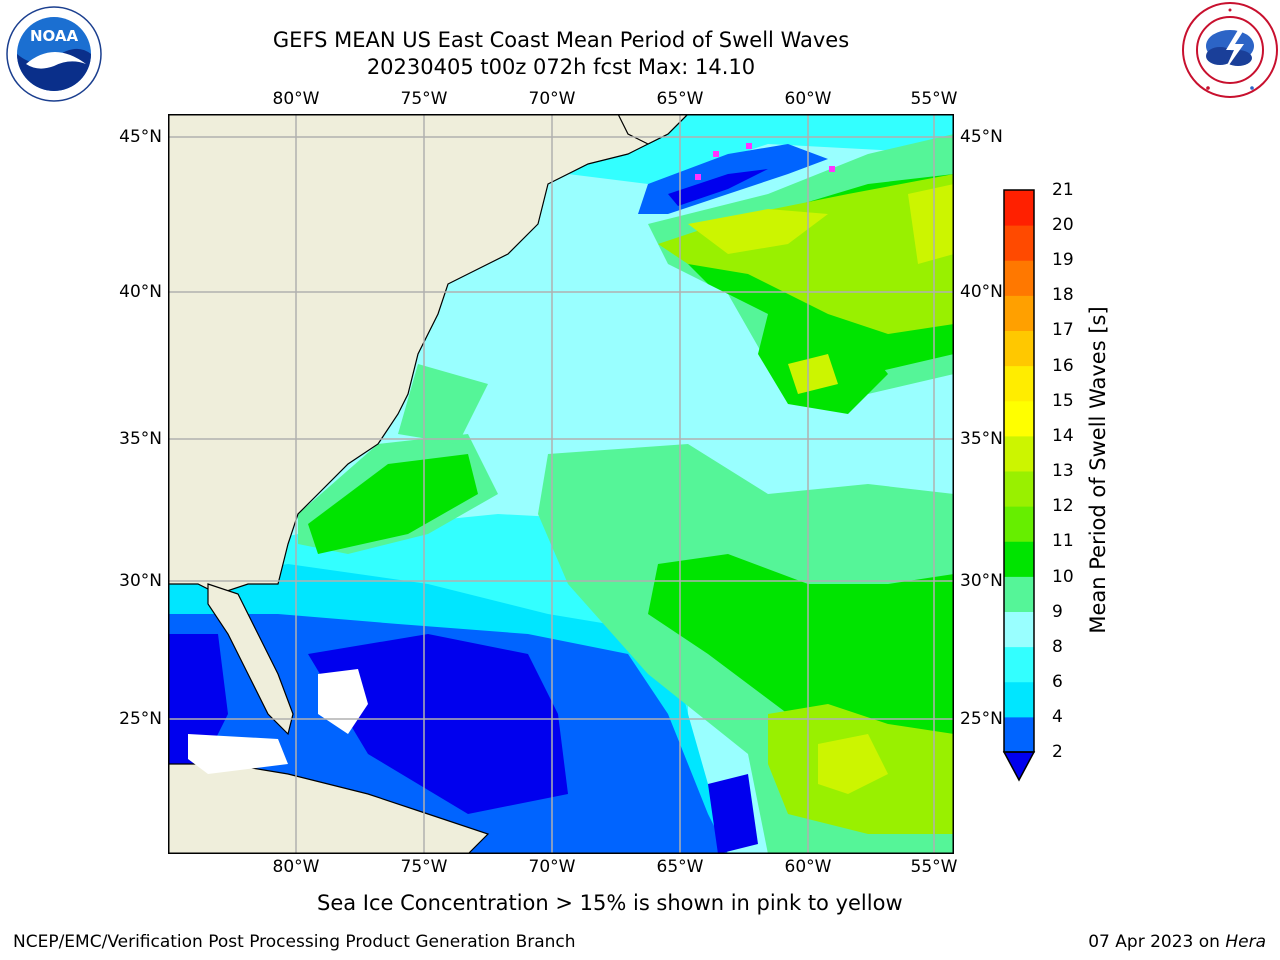 The height and width of the screenshot is (960, 1280). What do you see at coordinates (140, 292) in the screenshot?
I see `lat-tick-left: 40°N` at bounding box center [140, 292].